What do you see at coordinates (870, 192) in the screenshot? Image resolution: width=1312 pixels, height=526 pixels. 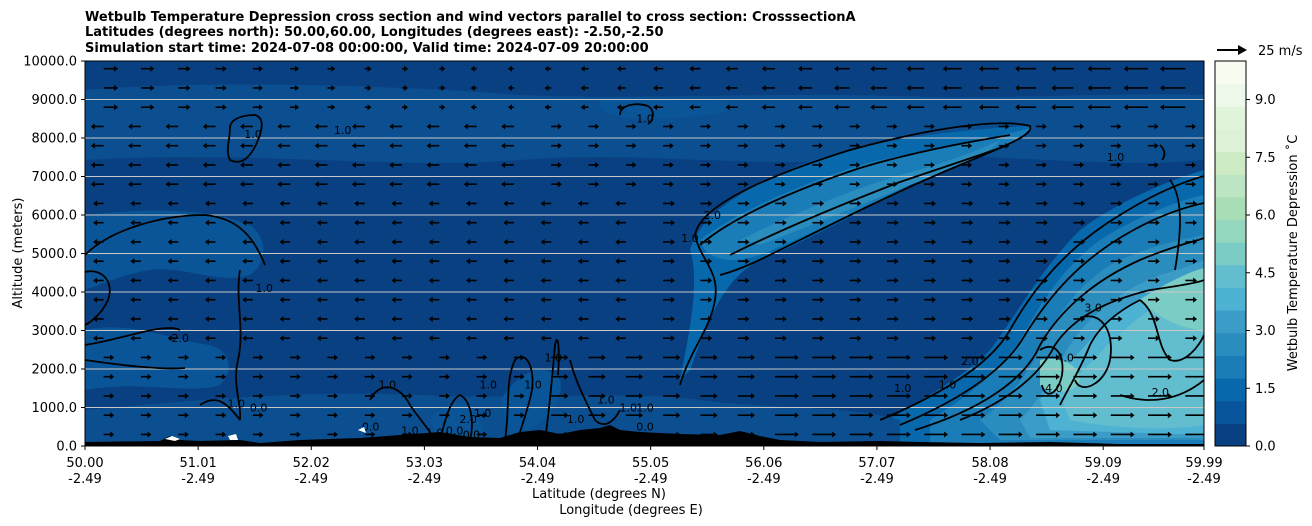 I see `fill-region-plume-inner` at bounding box center [870, 192].